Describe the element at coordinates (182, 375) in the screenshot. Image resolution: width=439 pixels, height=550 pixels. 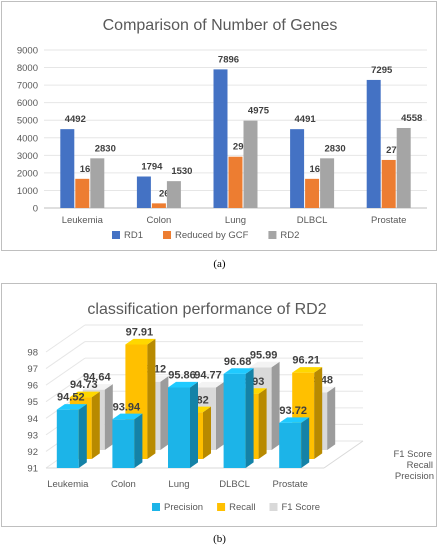
I see `data-label: 95.86` at that location.